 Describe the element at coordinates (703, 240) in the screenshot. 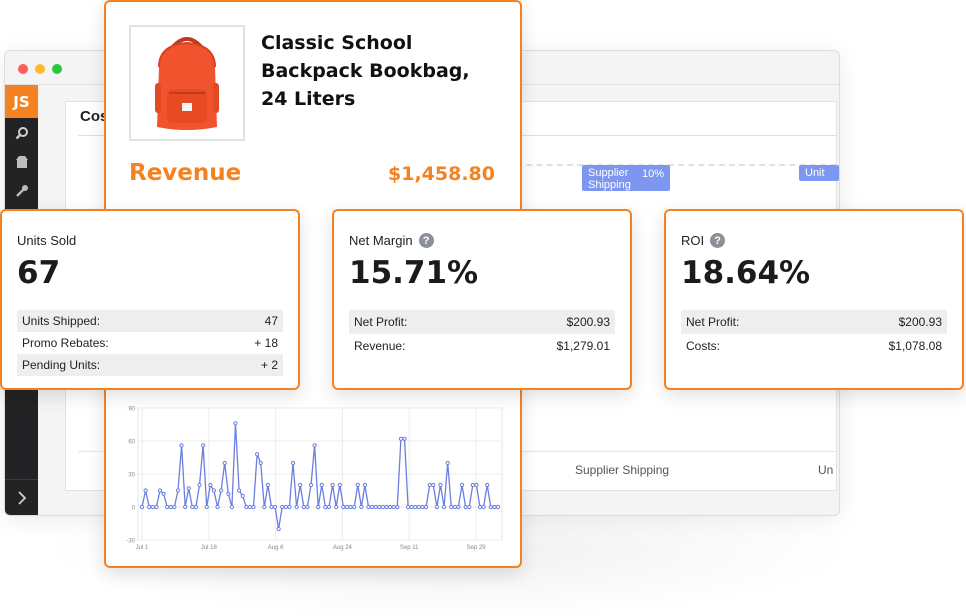

I see `roi-label: ROI?` at that location.